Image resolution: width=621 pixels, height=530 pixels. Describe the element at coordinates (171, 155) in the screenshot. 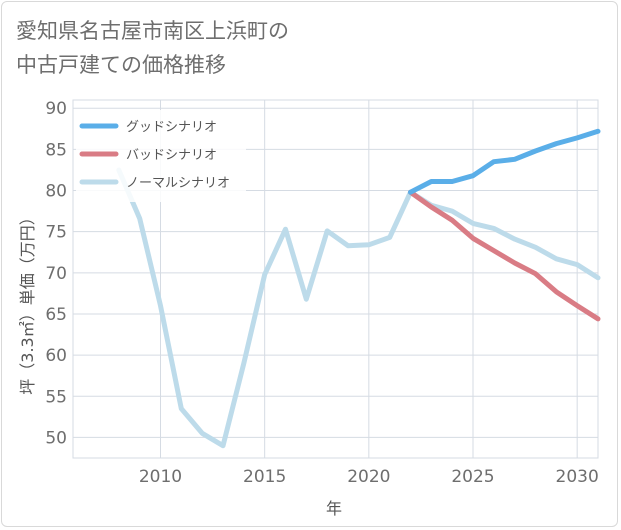

I see `legend-label: バッドシナリオ` at that location.